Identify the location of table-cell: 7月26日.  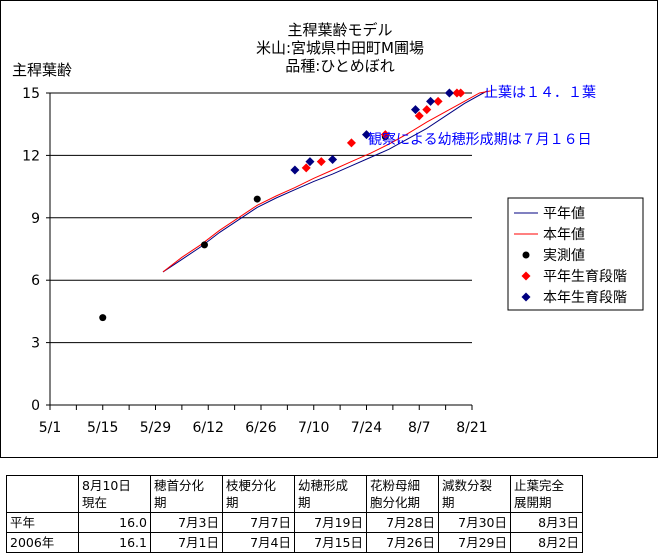
(402, 542).